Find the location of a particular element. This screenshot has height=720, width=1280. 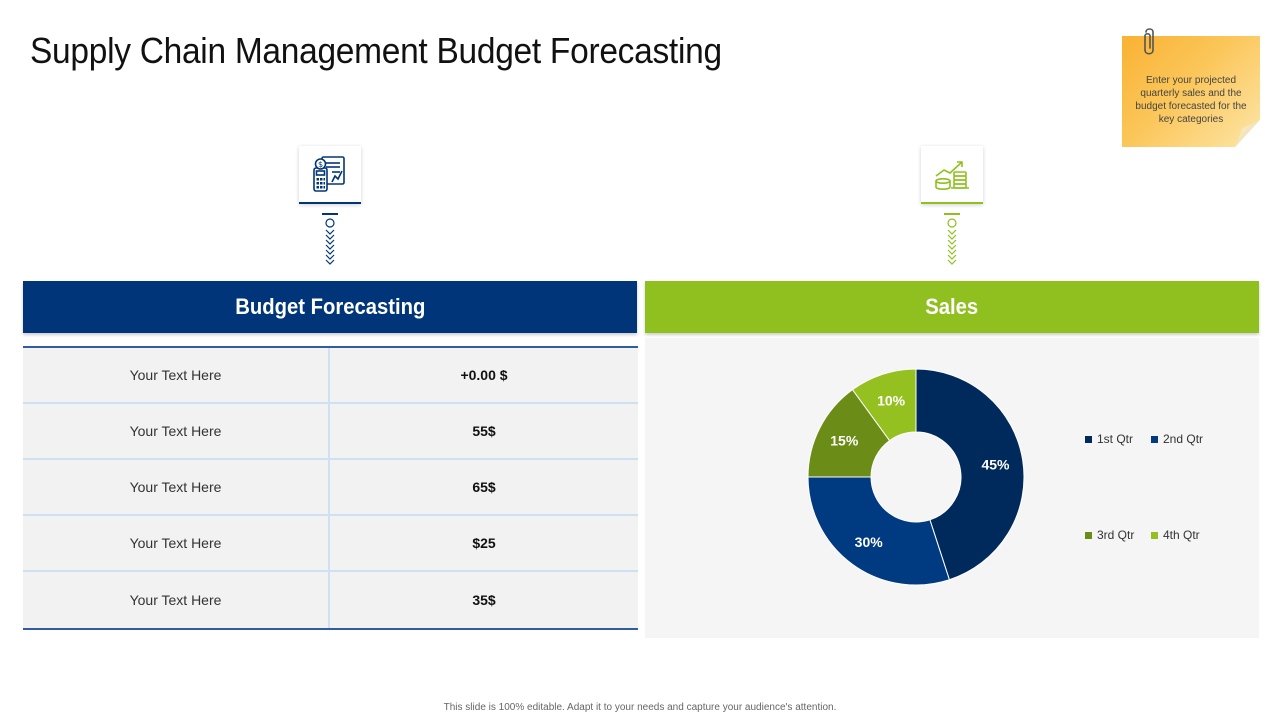

row-value: $25 is located at coordinates (484, 543).